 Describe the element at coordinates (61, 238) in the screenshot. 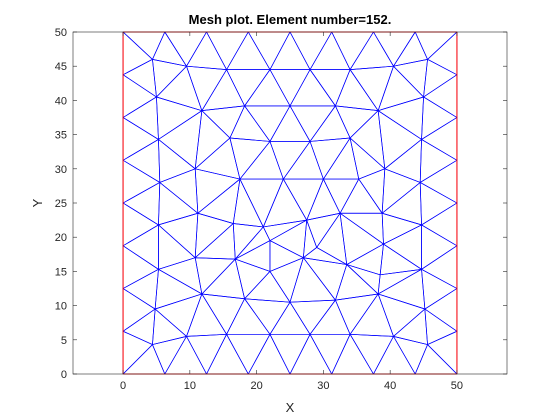

I see `y-tick-label: 20` at that location.